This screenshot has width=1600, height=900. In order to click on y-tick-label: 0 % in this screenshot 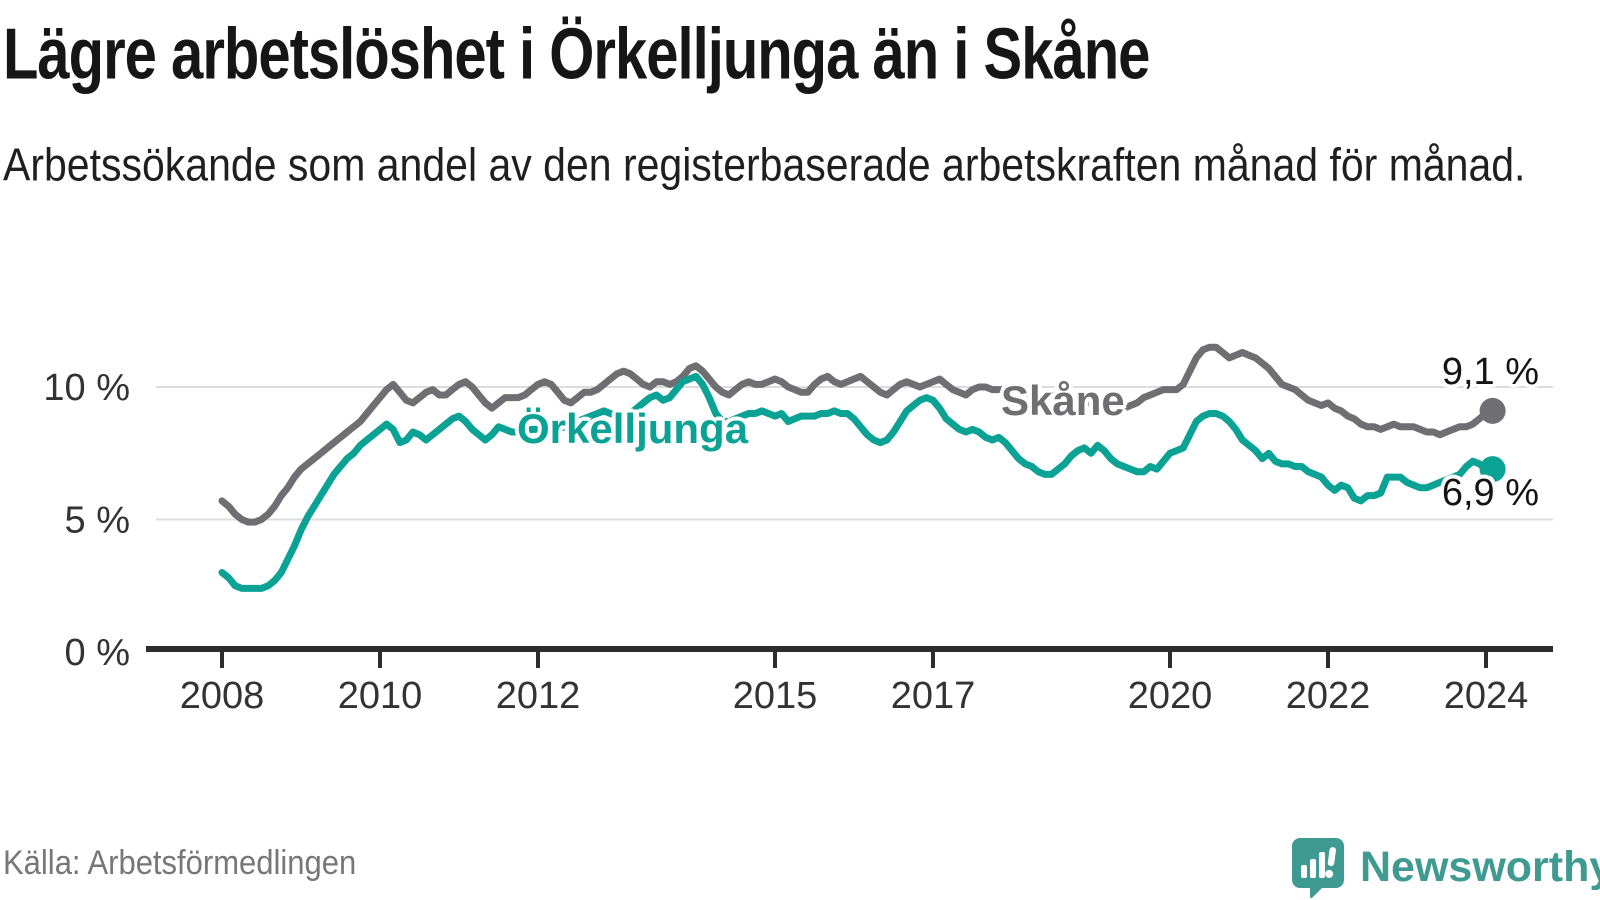, I will do `click(97, 653)`.